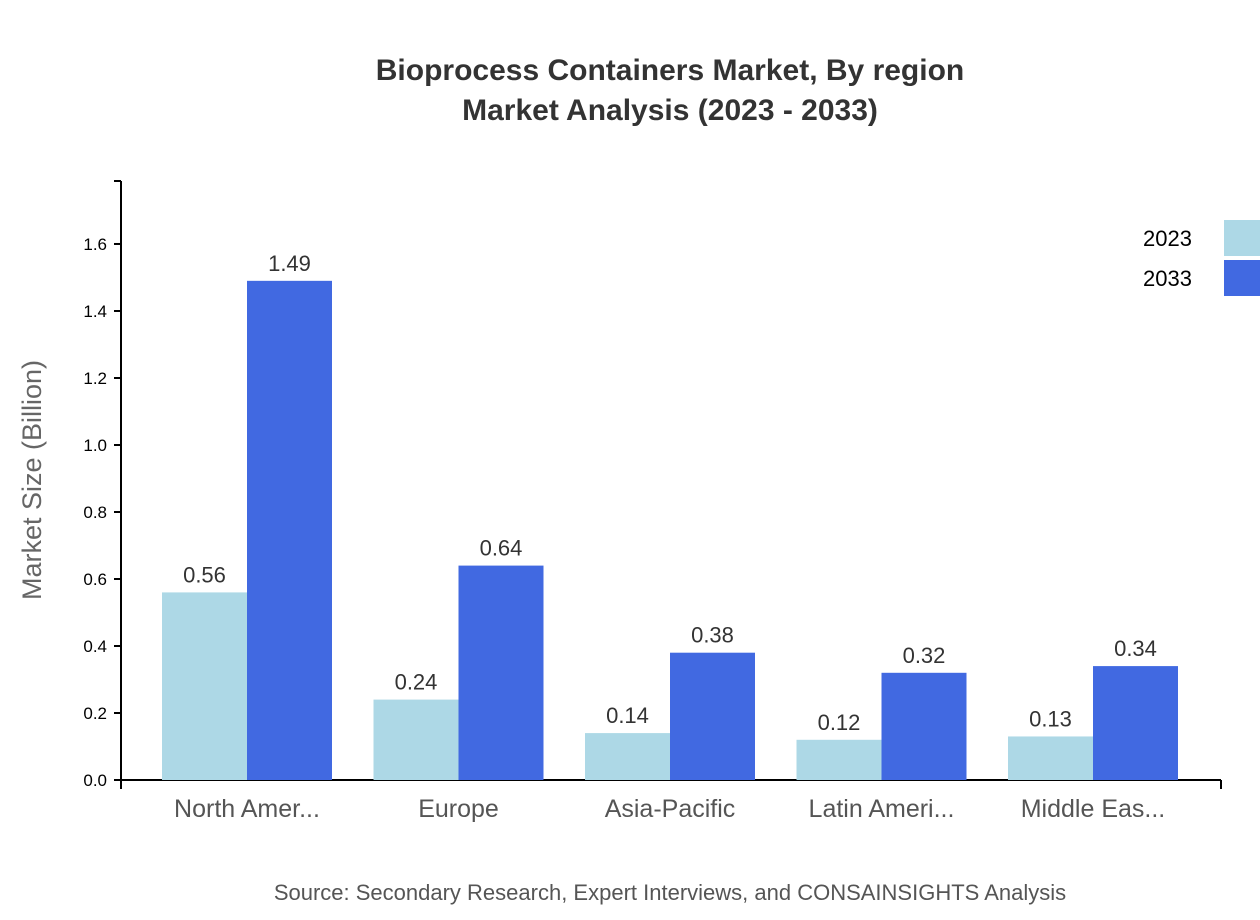 The image size is (1260, 920). Describe the element at coordinates (416, 682) in the screenshot. I see `data-label: 0.24` at that location.